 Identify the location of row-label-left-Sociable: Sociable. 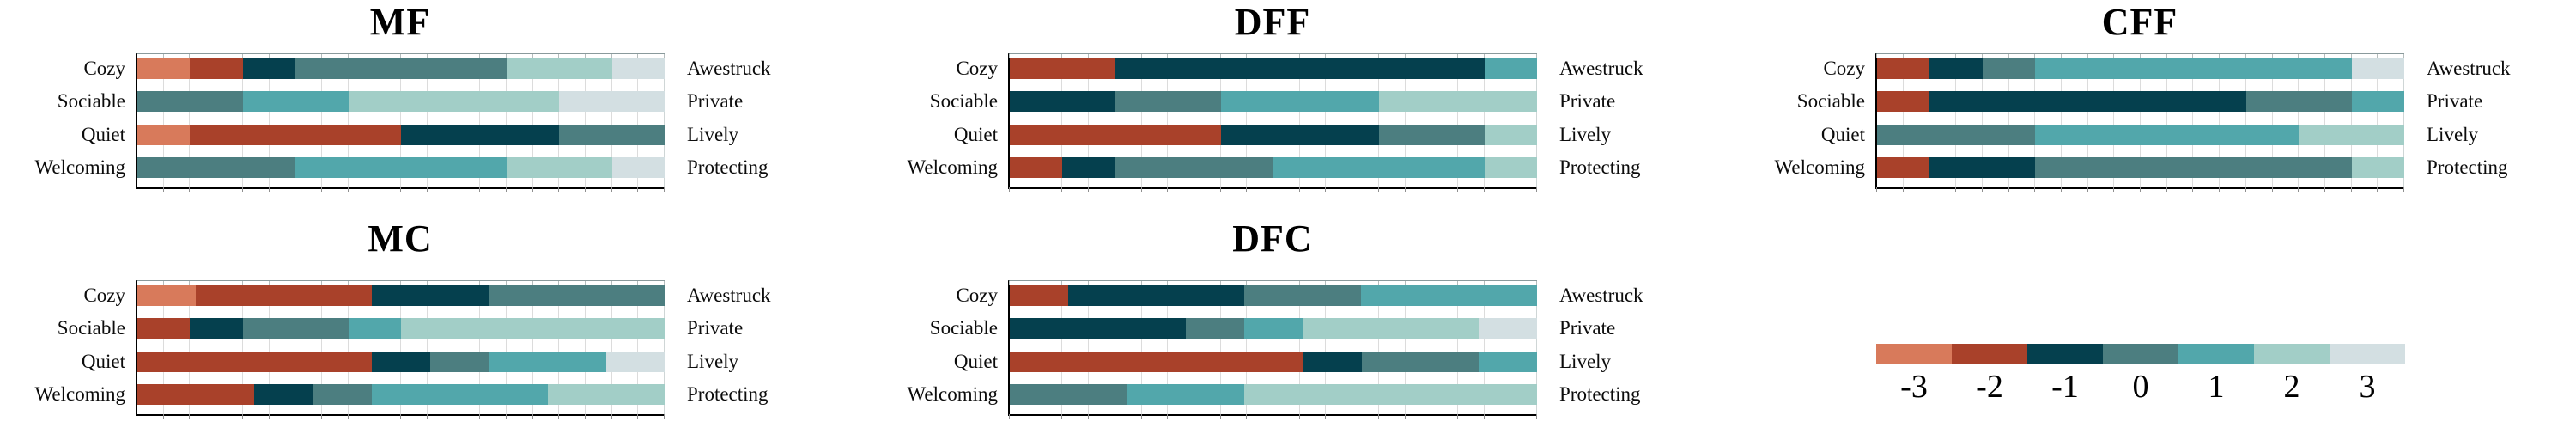
(963, 101).